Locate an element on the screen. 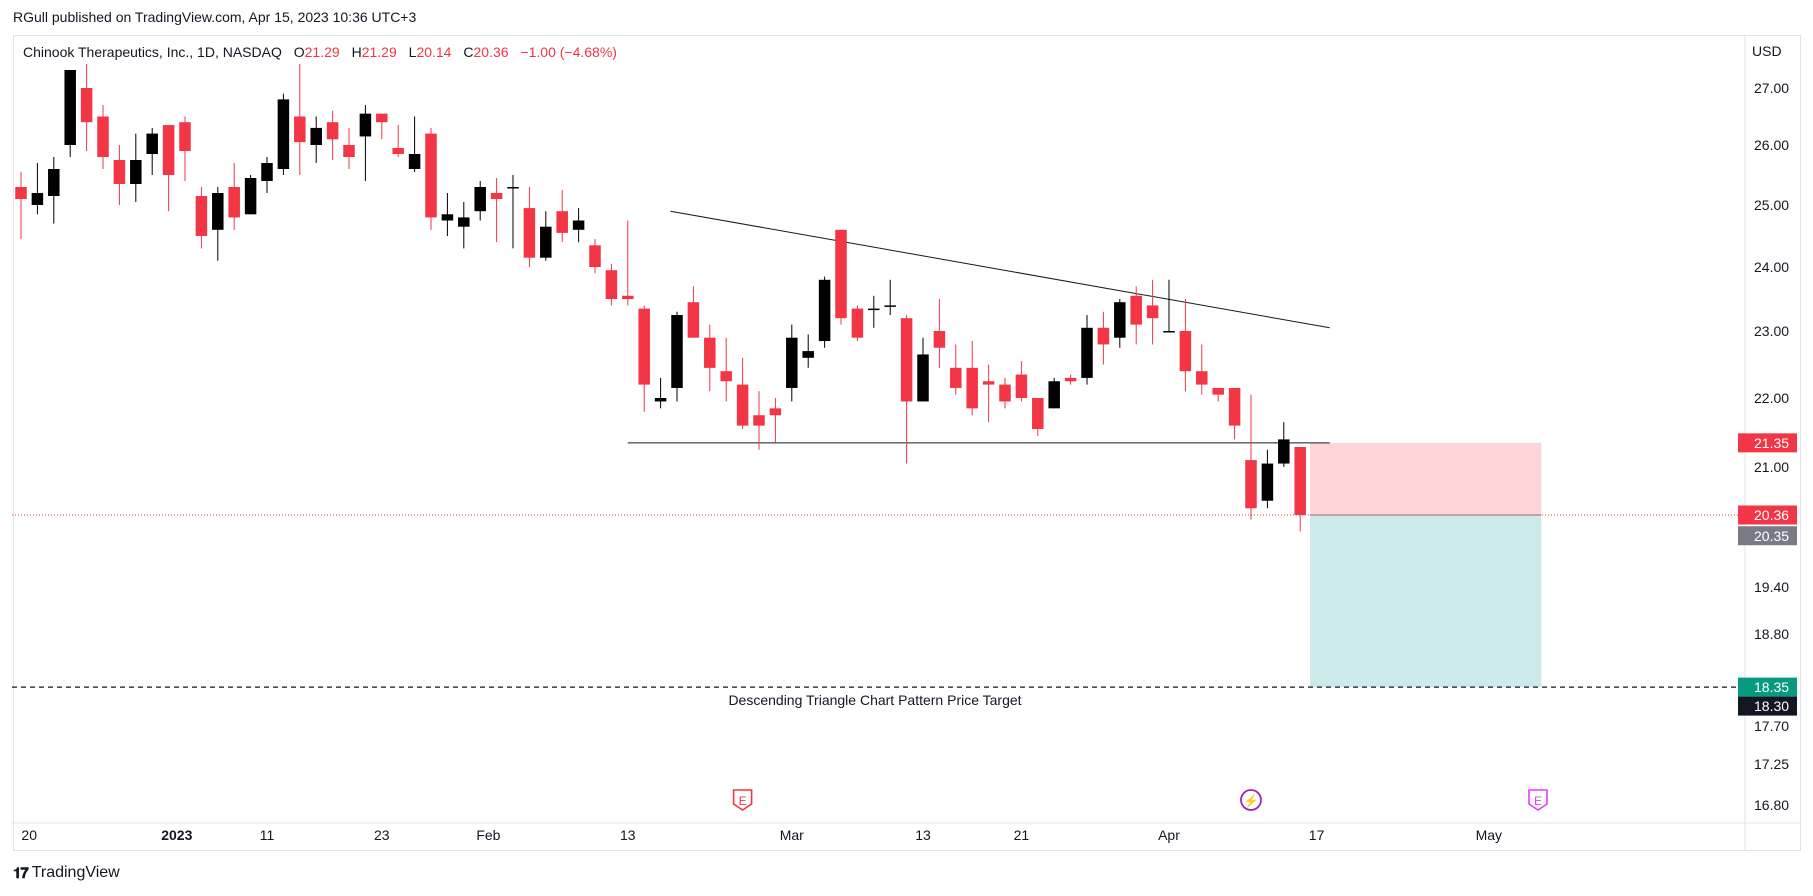 The height and width of the screenshot is (896, 1813). price-tag is located at coordinates (1767, 443).